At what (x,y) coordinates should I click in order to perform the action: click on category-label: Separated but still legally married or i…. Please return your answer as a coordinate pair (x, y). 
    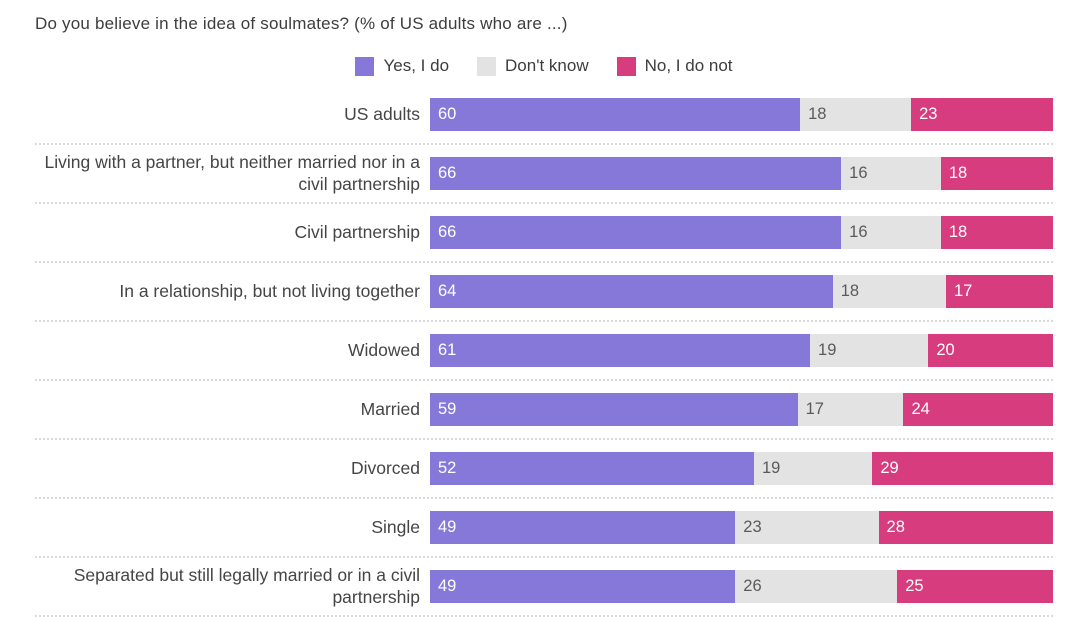
    Looking at the image, I should click on (246, 585).